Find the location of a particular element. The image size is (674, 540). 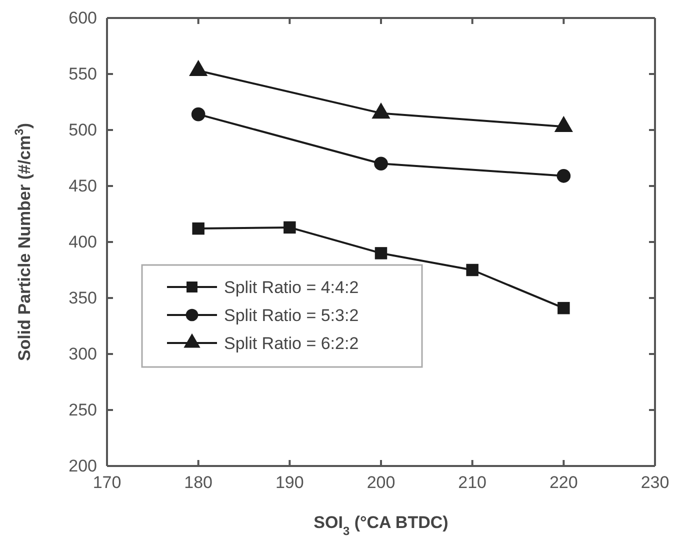

x-tick-label: 200 is located at coordinates (381, 482).